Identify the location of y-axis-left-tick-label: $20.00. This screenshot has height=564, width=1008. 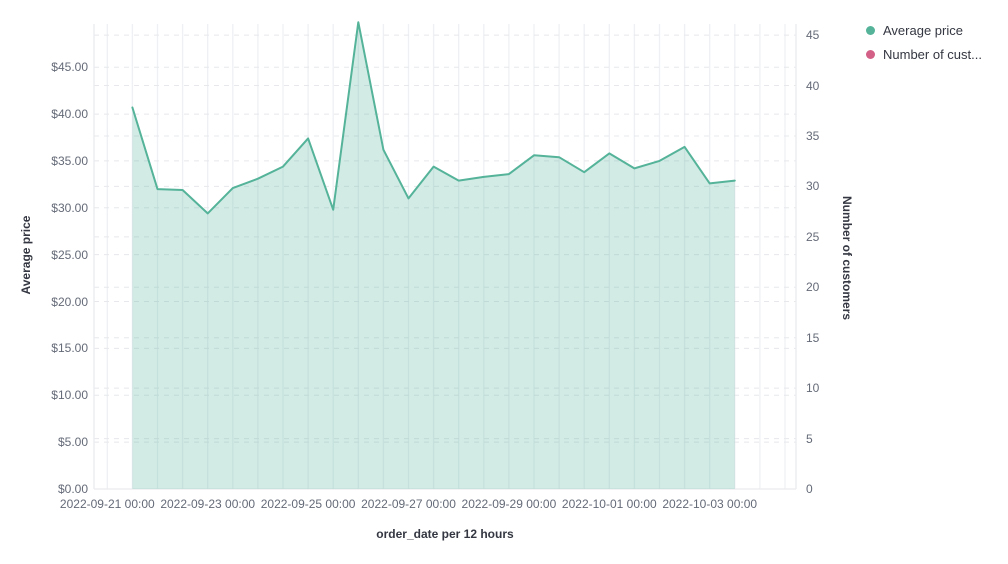
(69, 301).